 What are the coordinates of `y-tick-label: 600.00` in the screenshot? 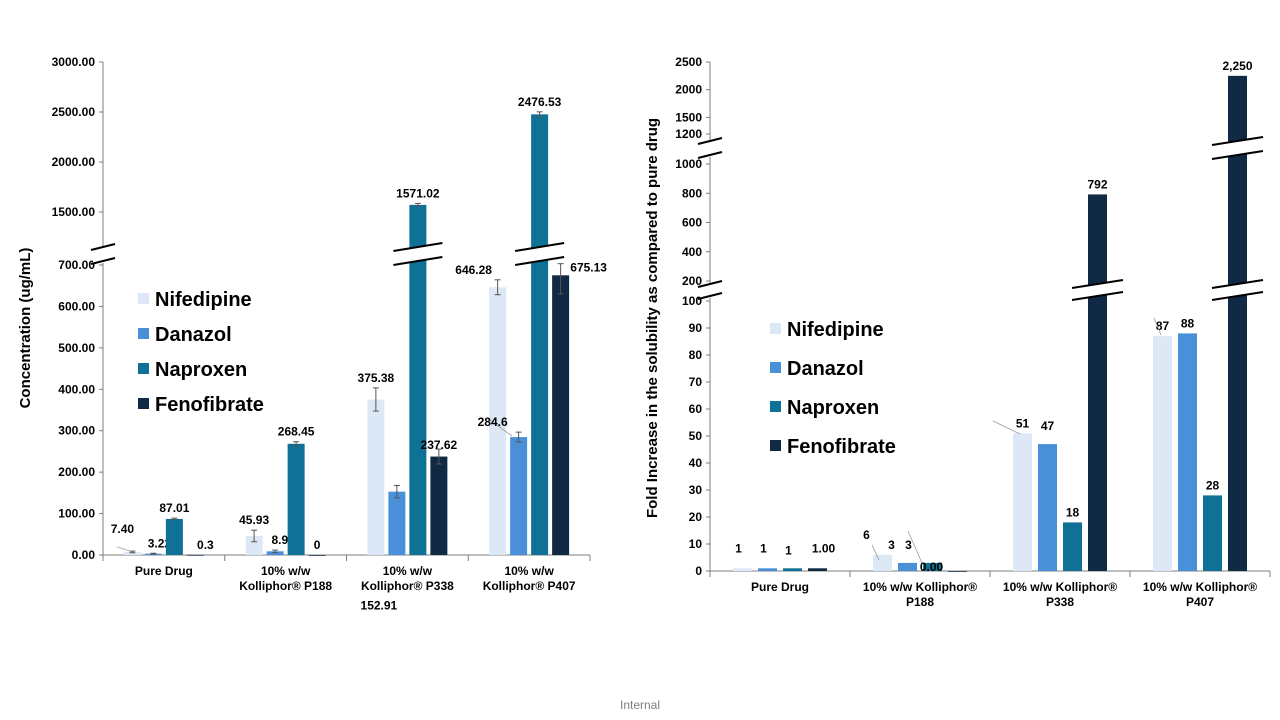 It's located at (76, 306).